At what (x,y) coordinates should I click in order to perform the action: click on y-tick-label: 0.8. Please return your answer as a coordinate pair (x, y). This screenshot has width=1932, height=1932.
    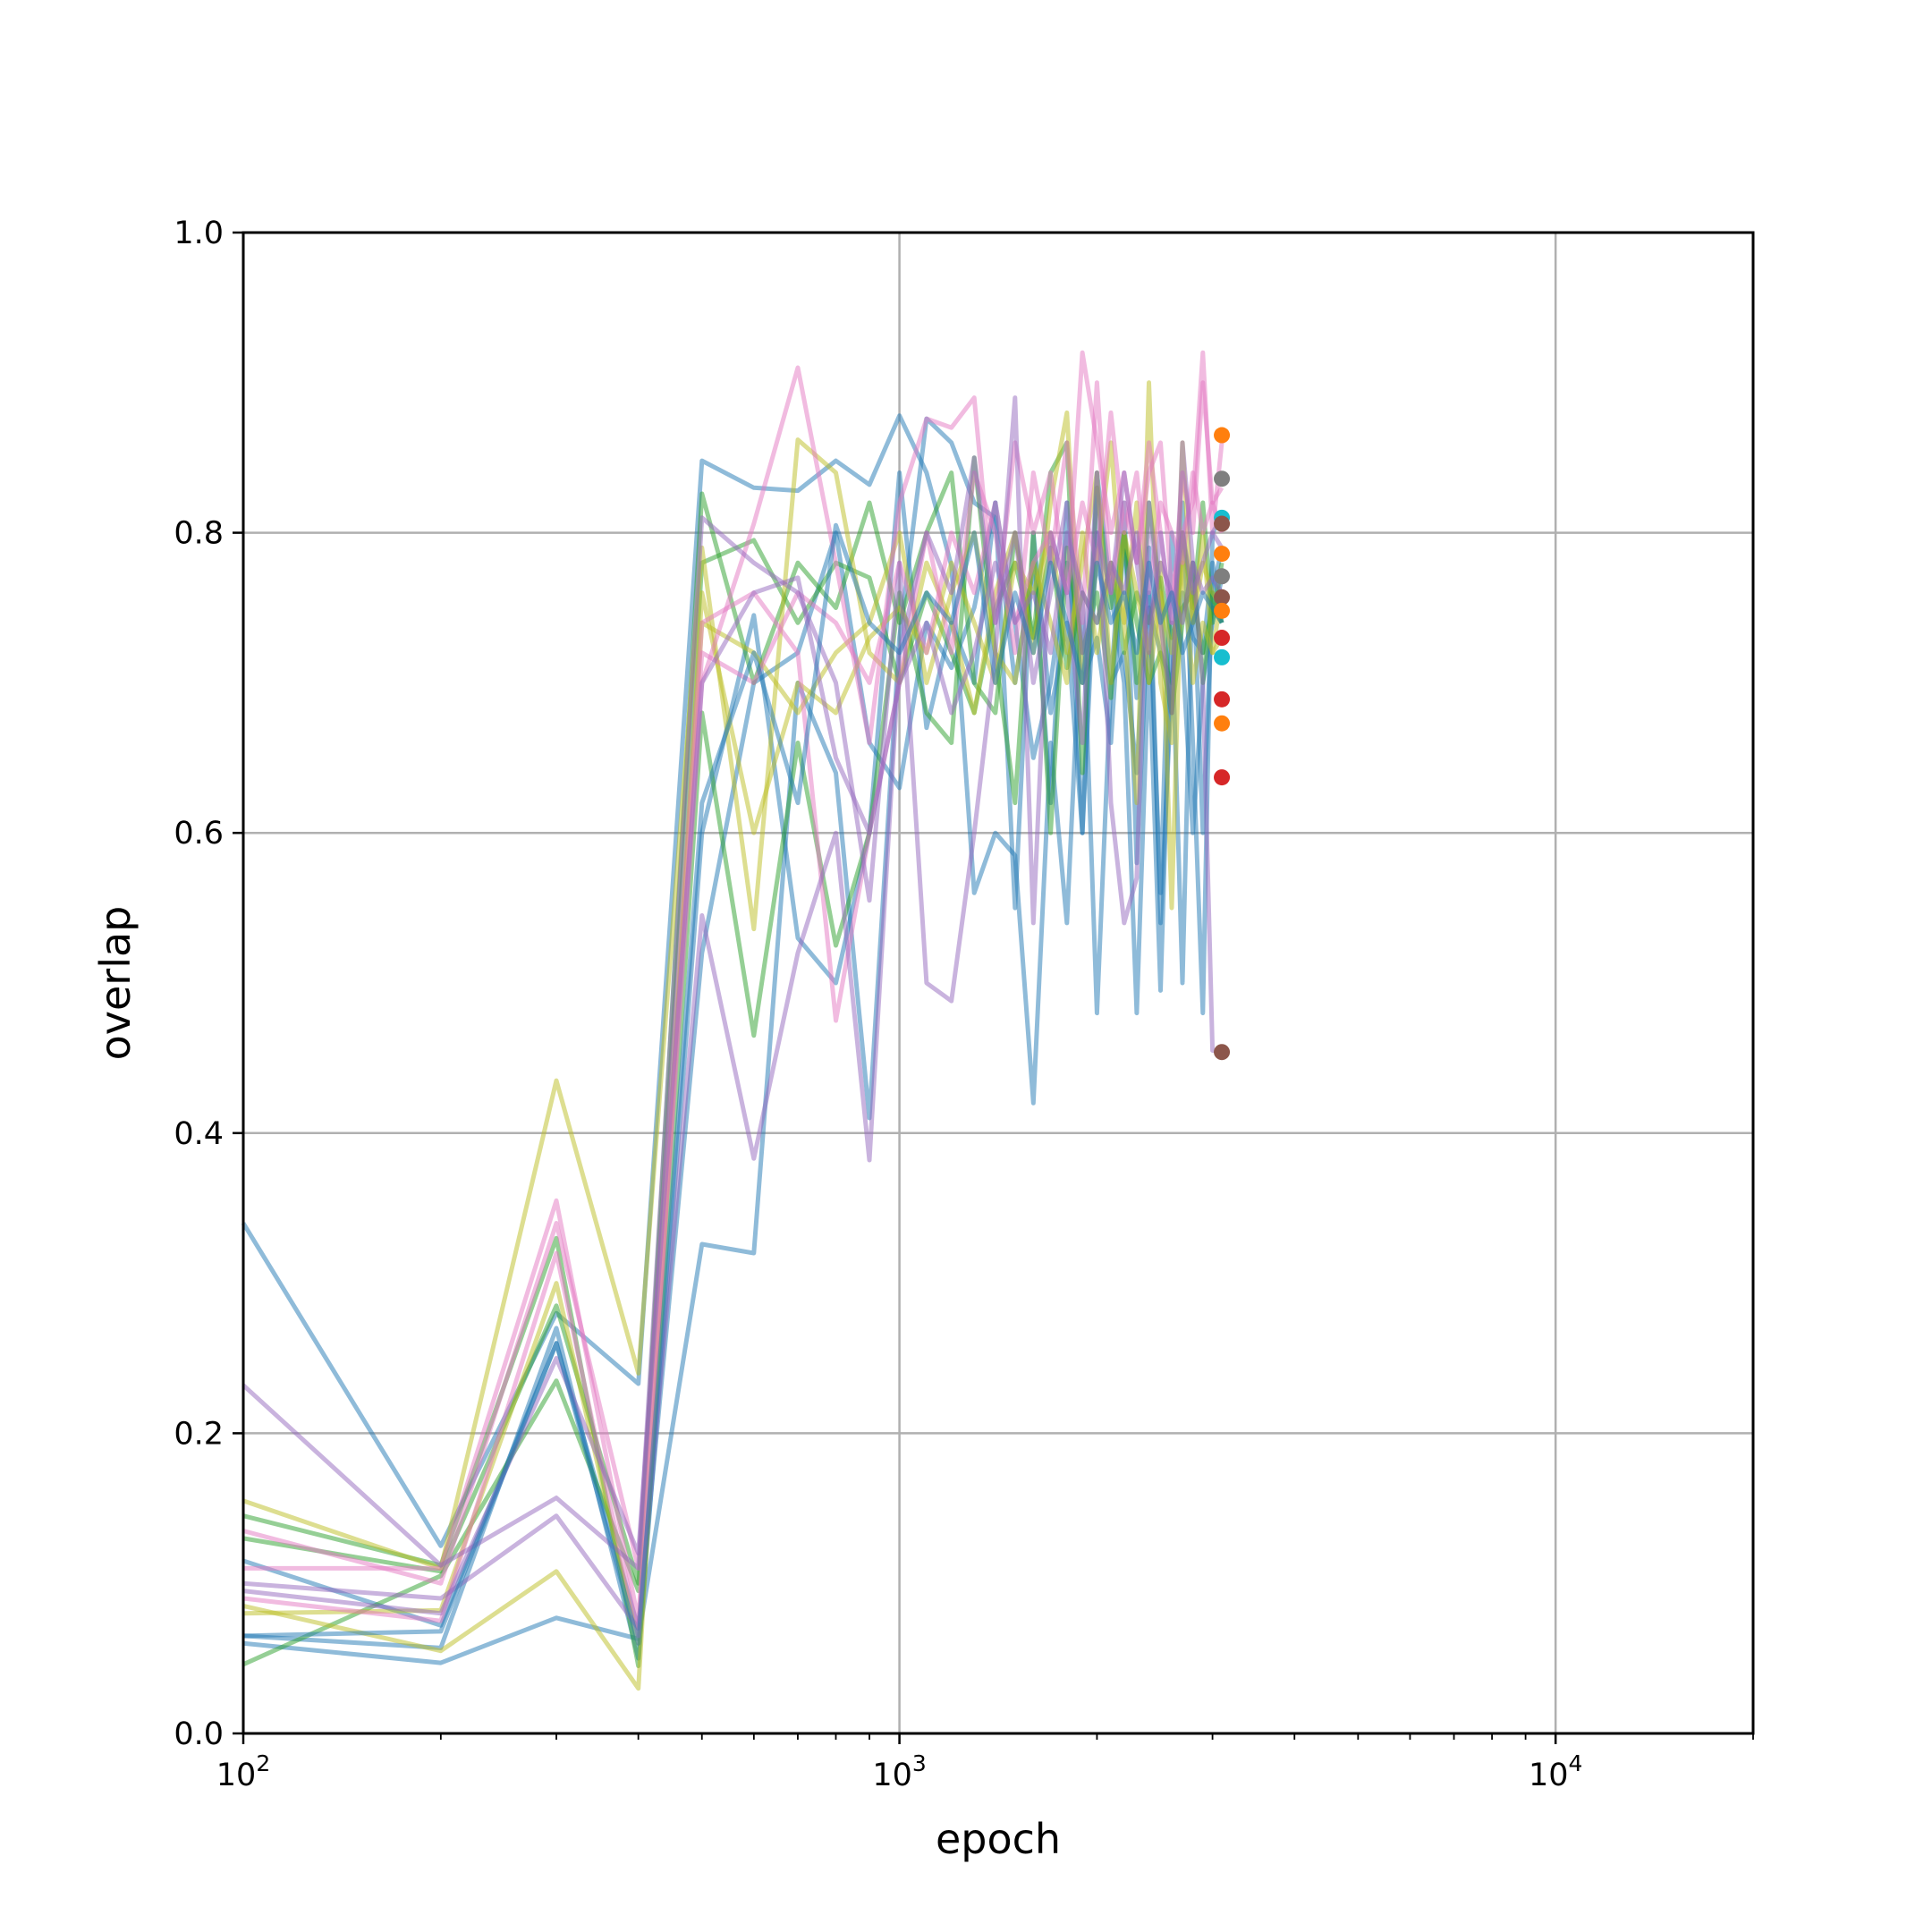
    Looking at the image, I should click on (199, 534).